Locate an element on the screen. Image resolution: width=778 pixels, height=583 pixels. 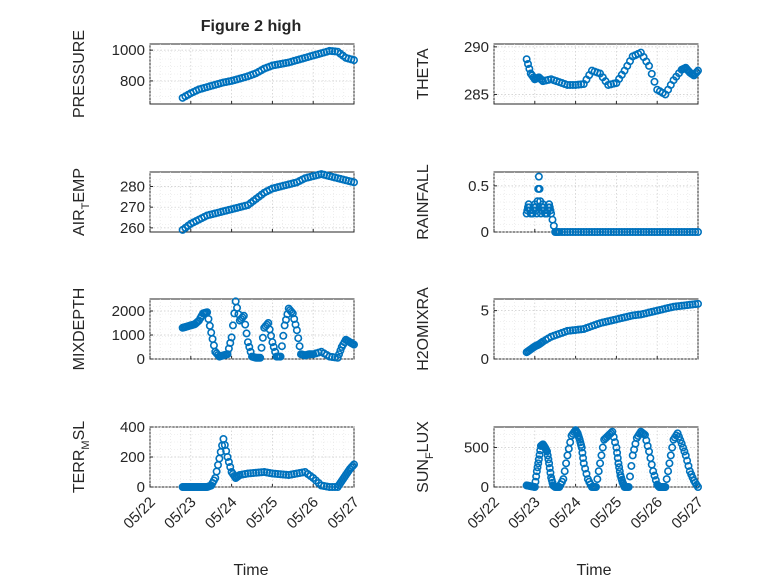
subplot-pressure: 800 1000 PRESSURE is located at coordinates (214, 74).